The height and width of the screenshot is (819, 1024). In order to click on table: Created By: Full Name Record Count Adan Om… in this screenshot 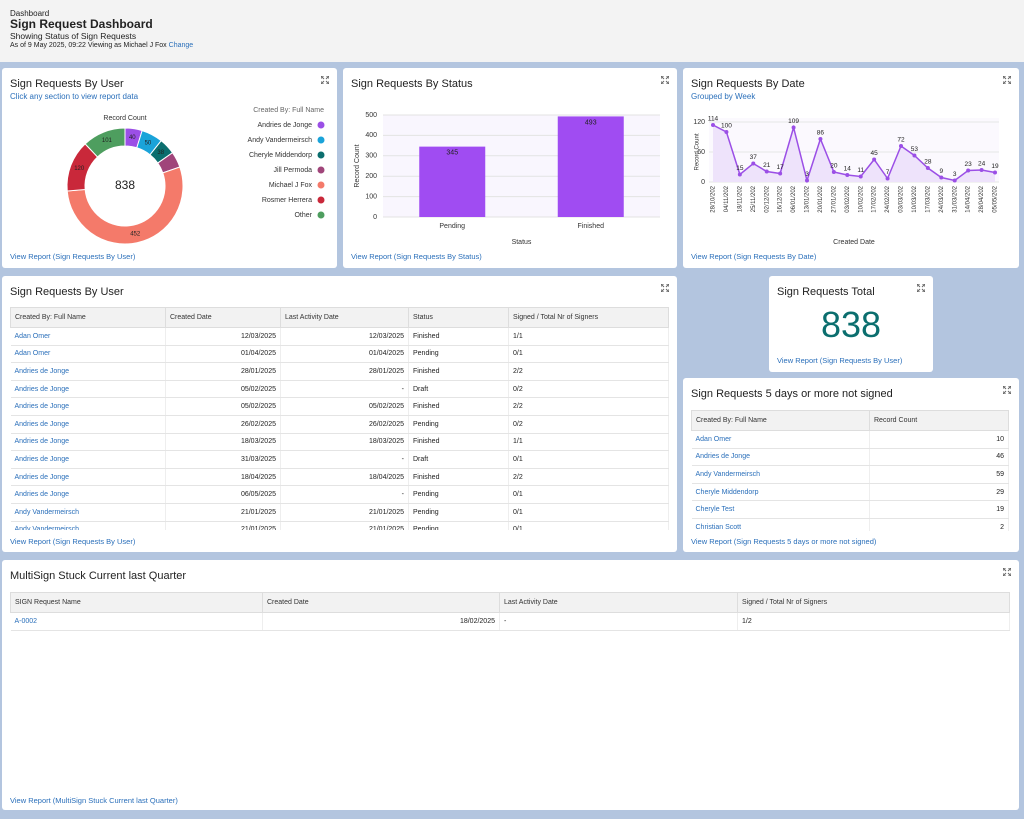, I will do `click(850, 470)`.